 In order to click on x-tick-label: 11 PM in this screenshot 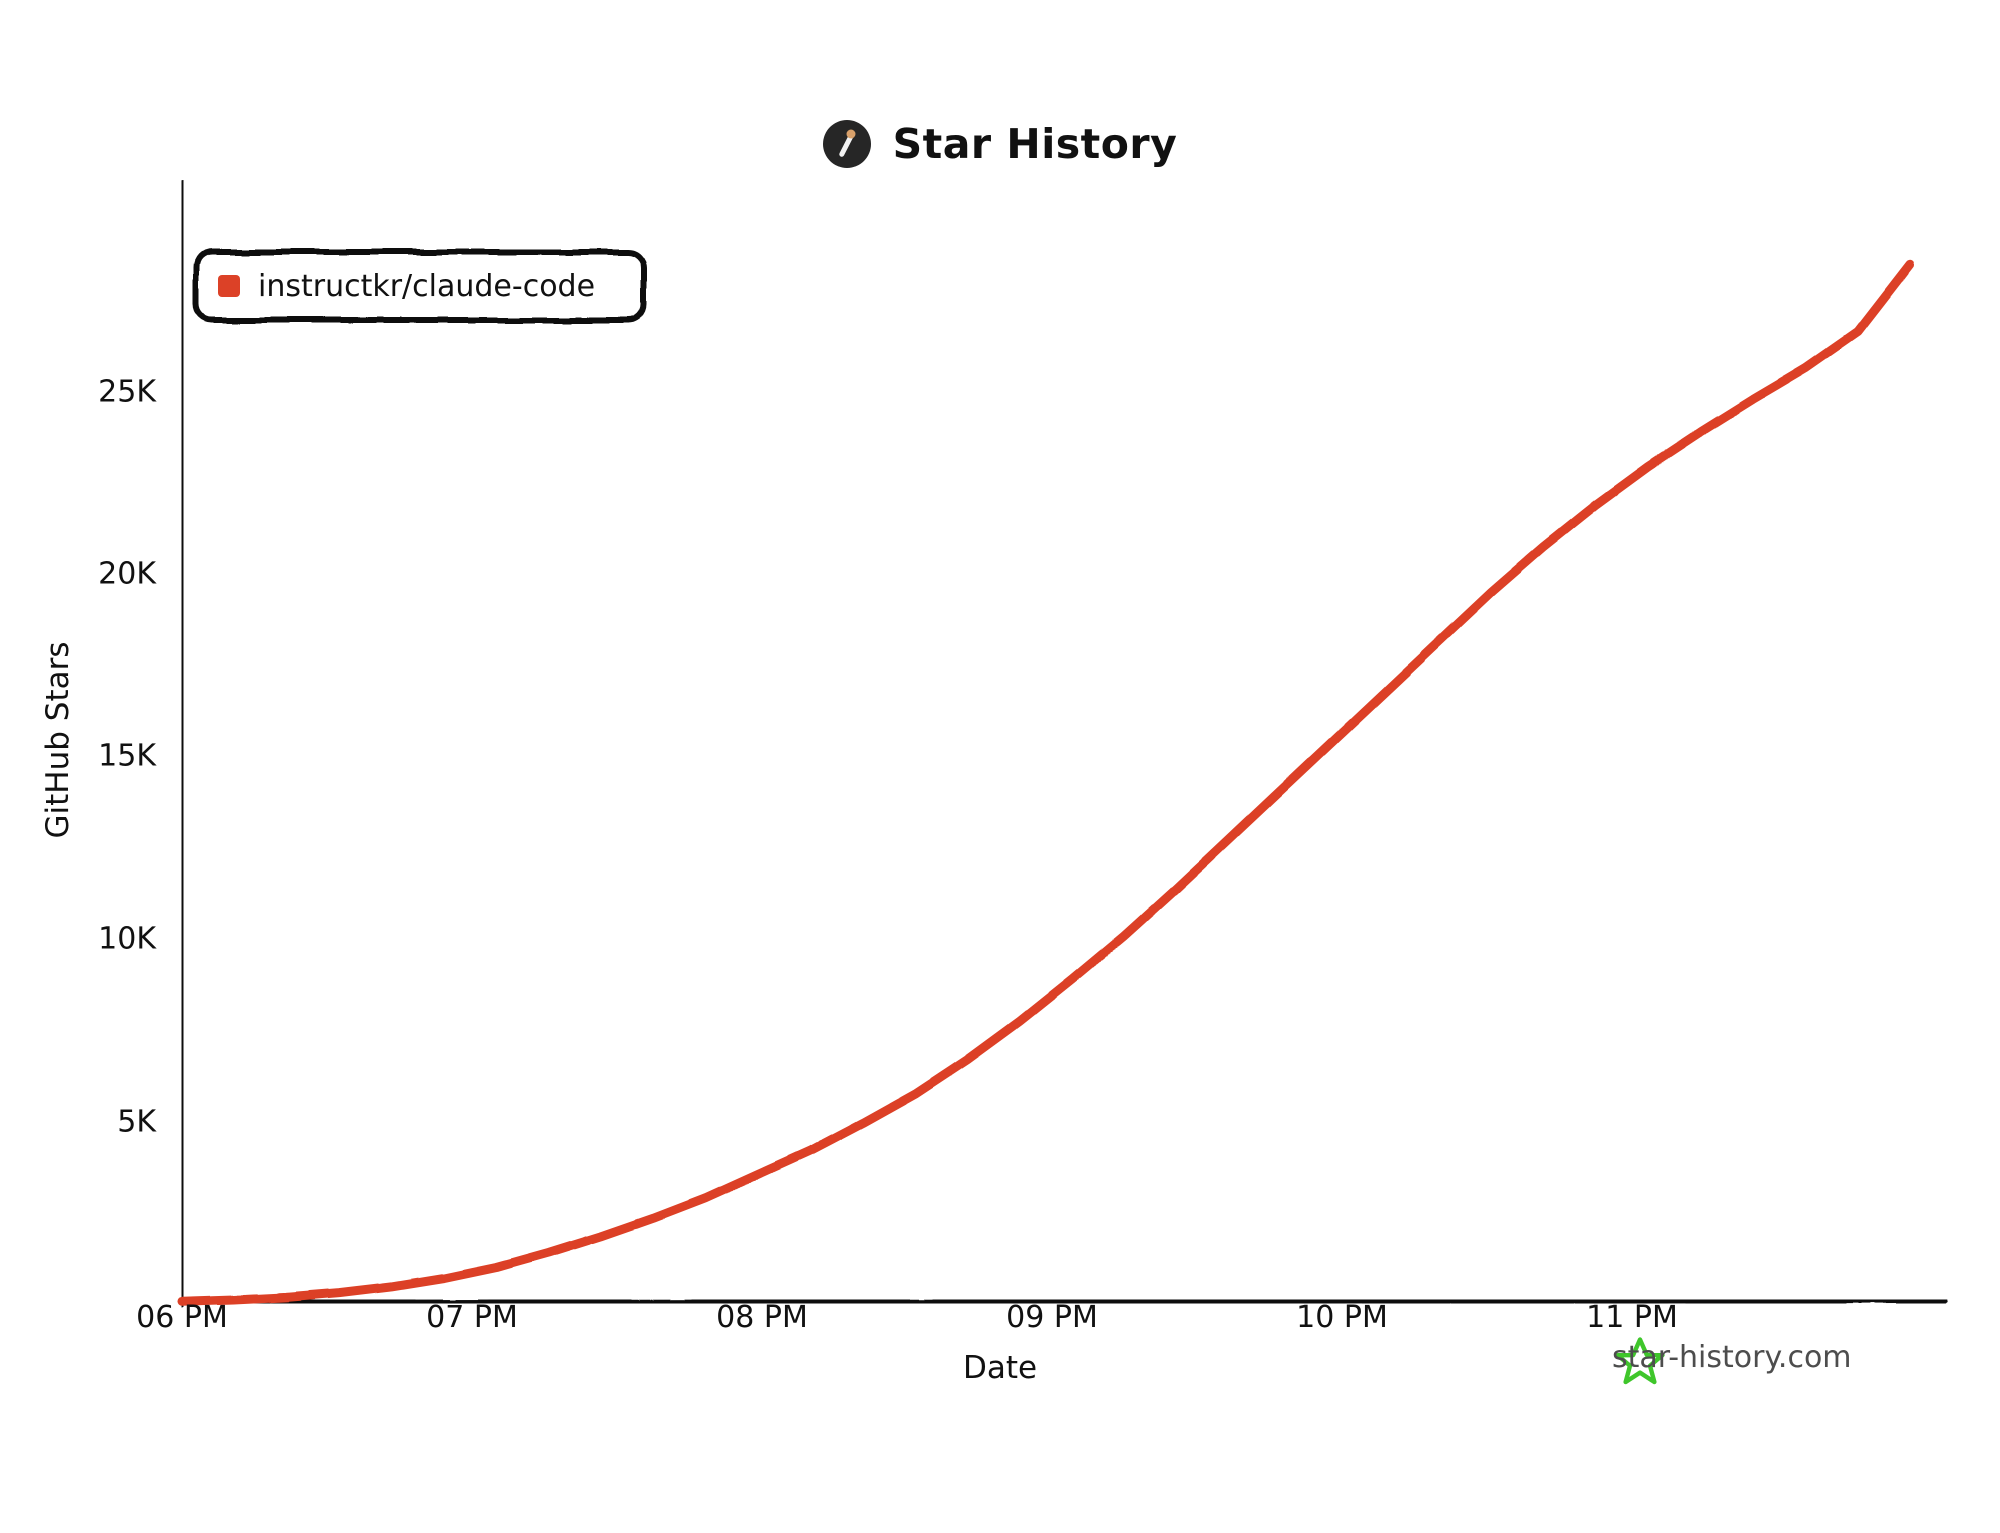, I will do `click(1632, 1317)`.